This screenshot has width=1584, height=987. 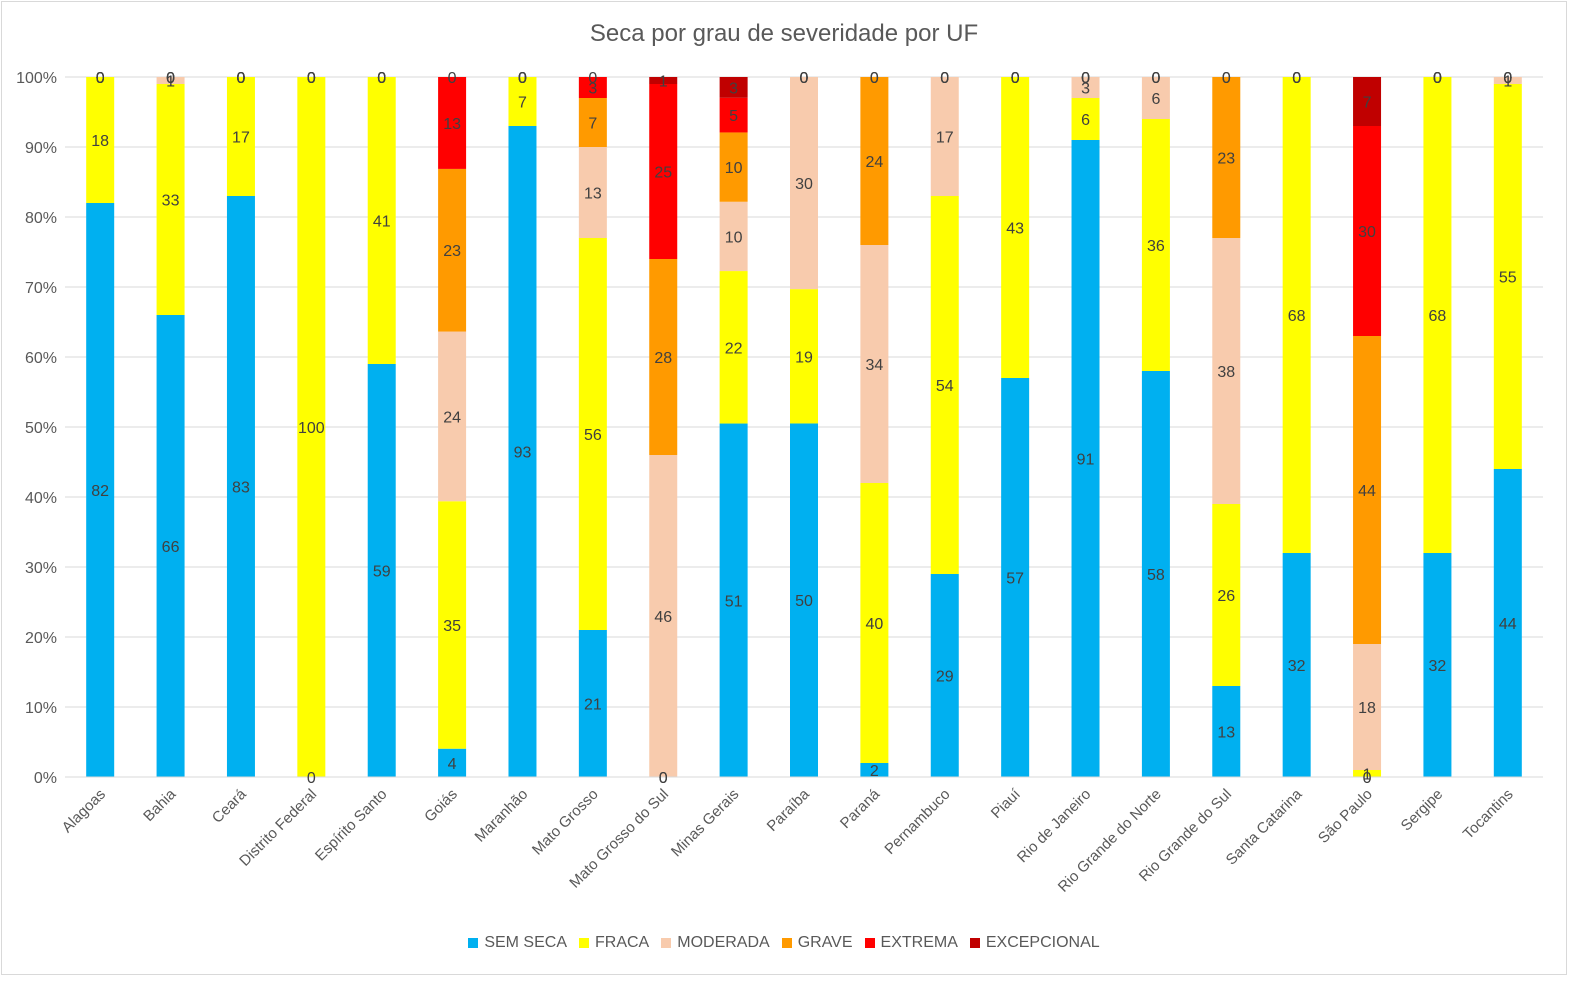 What do you see at coordinates (565, 822) in the screenshot?
I see `x-tick-label: Mato Grosso` at bounding box center [565, 822].